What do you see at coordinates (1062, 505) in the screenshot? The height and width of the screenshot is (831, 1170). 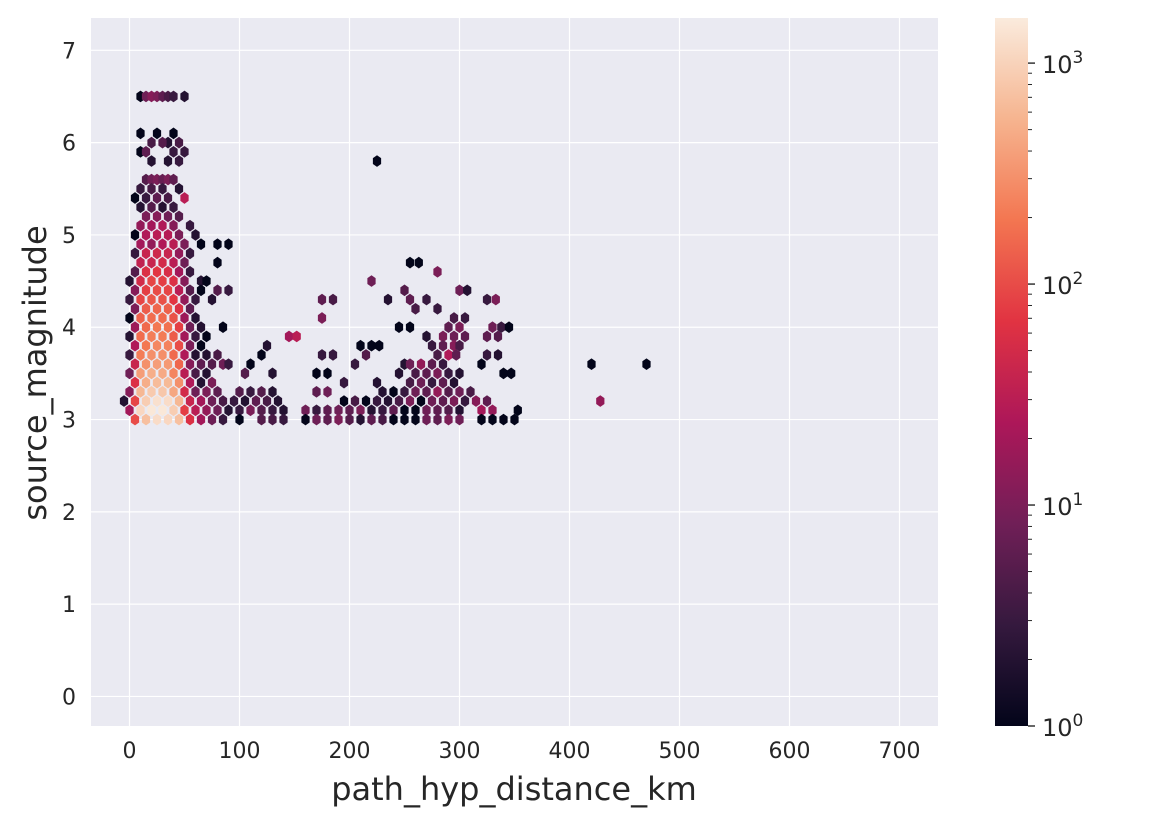 I see `colorbar-tick-label: 101` at bounding box center [1062, 505].